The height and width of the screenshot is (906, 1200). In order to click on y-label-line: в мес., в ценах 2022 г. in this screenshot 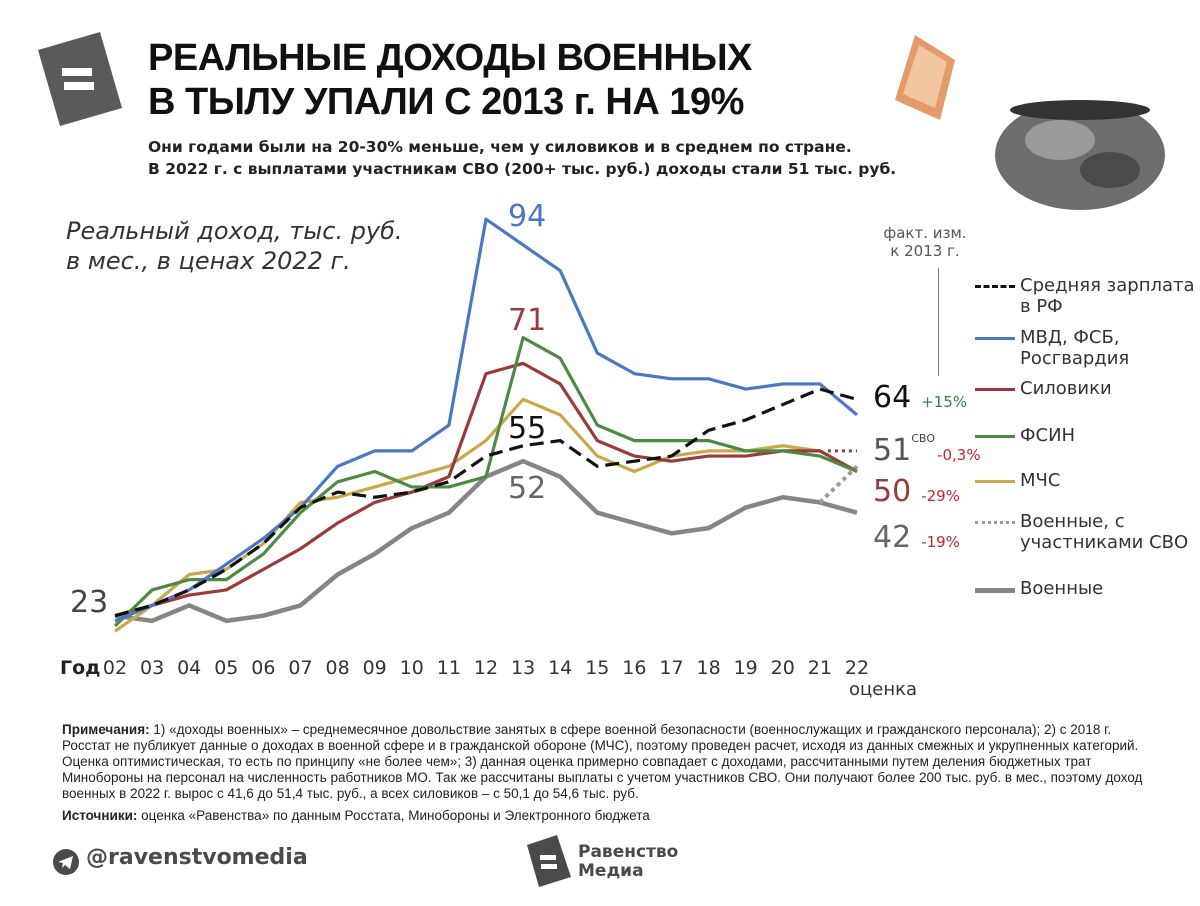, I will do `click(208, 261)`.